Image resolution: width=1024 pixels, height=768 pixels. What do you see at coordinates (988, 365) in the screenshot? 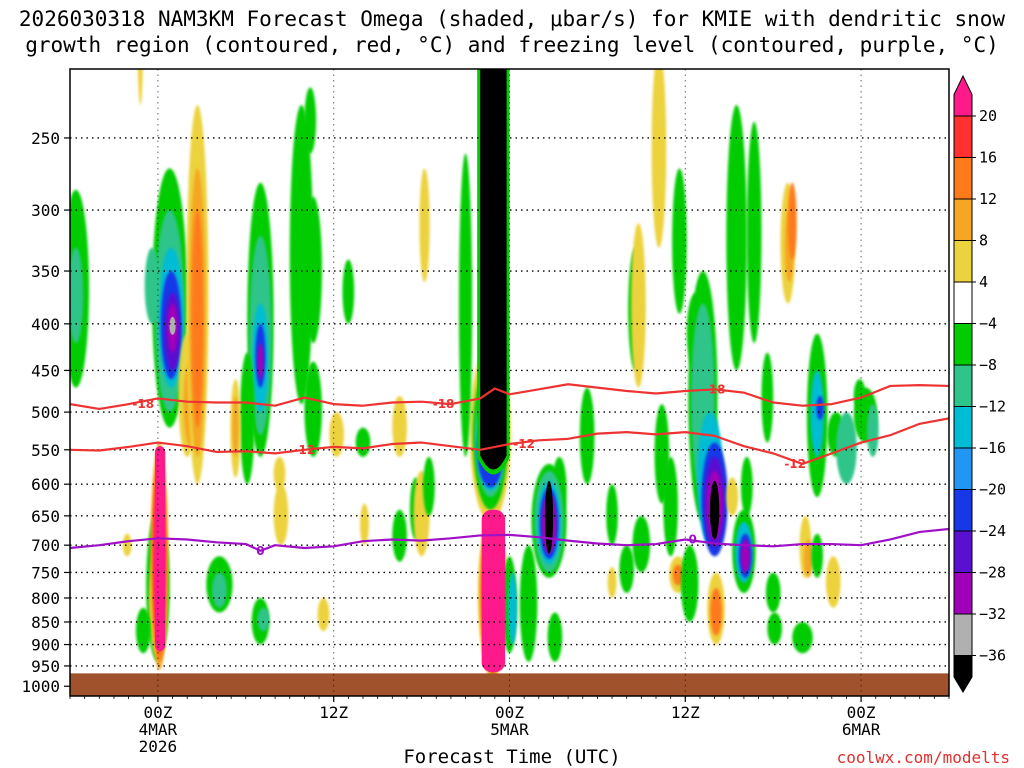
I see `colorbar-label: −8` at bounding box center [988, 365].